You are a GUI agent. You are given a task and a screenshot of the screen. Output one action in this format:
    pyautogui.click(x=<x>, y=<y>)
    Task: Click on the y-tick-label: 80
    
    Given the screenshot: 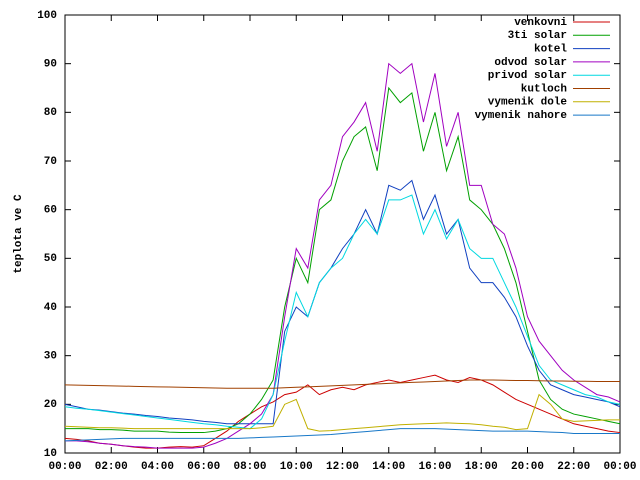 What is the action you would take?
    pyautogui.click(x=50, y=113)
    